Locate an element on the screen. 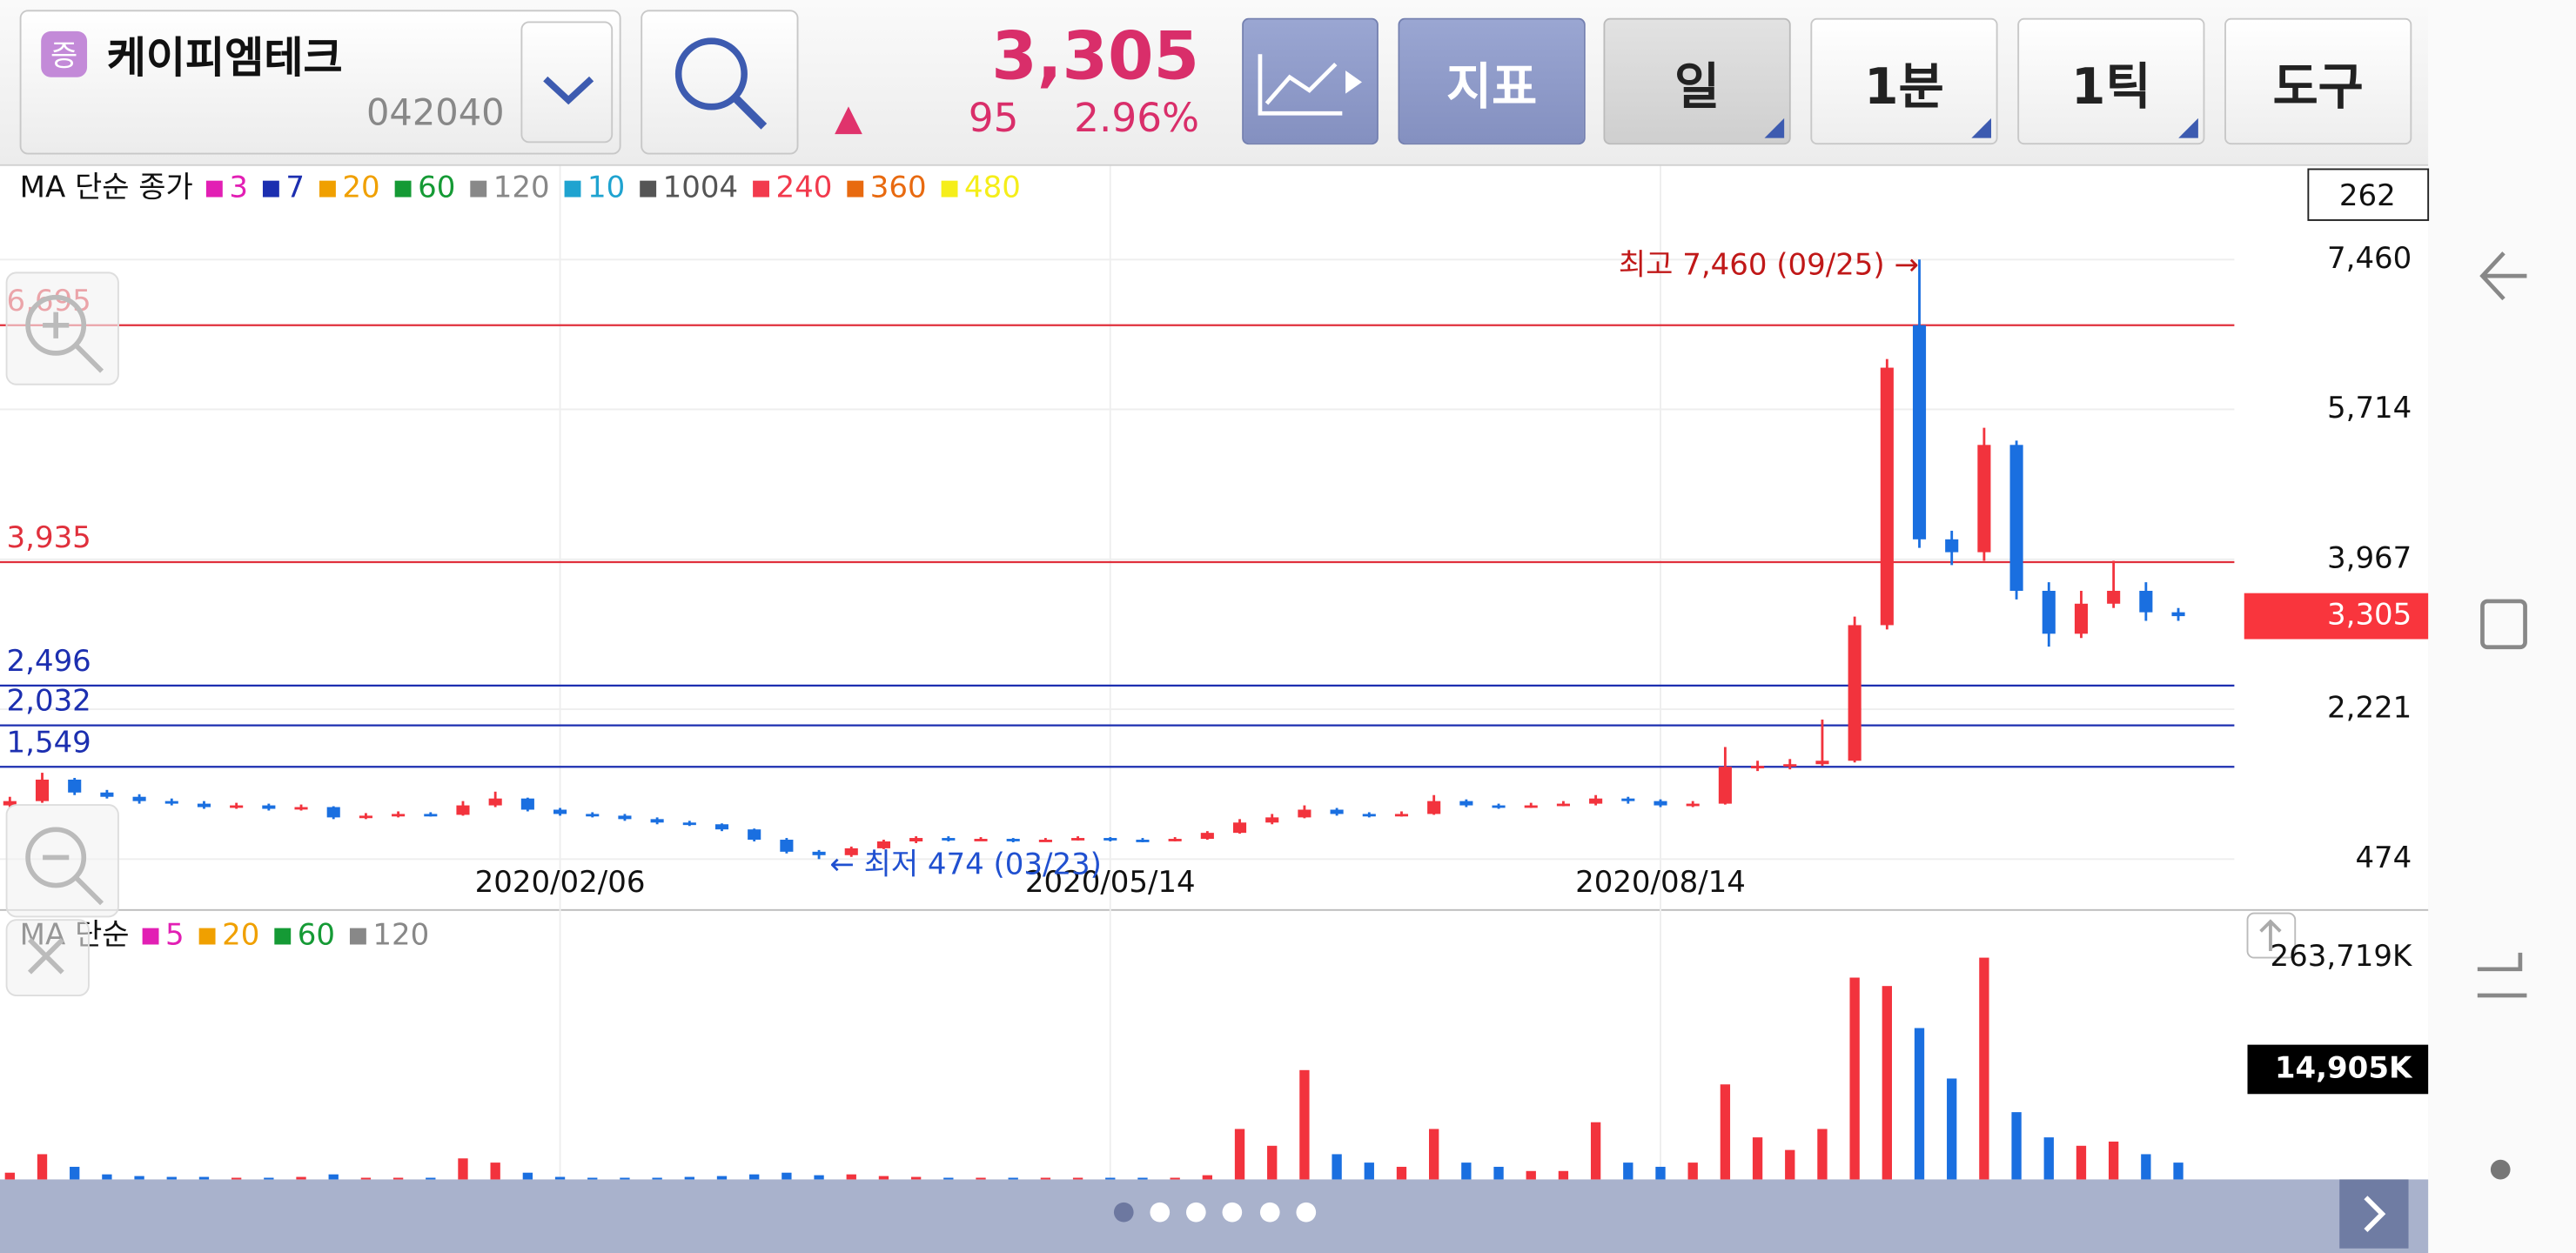  dropdown-icon is located at coordinates (569, 90).